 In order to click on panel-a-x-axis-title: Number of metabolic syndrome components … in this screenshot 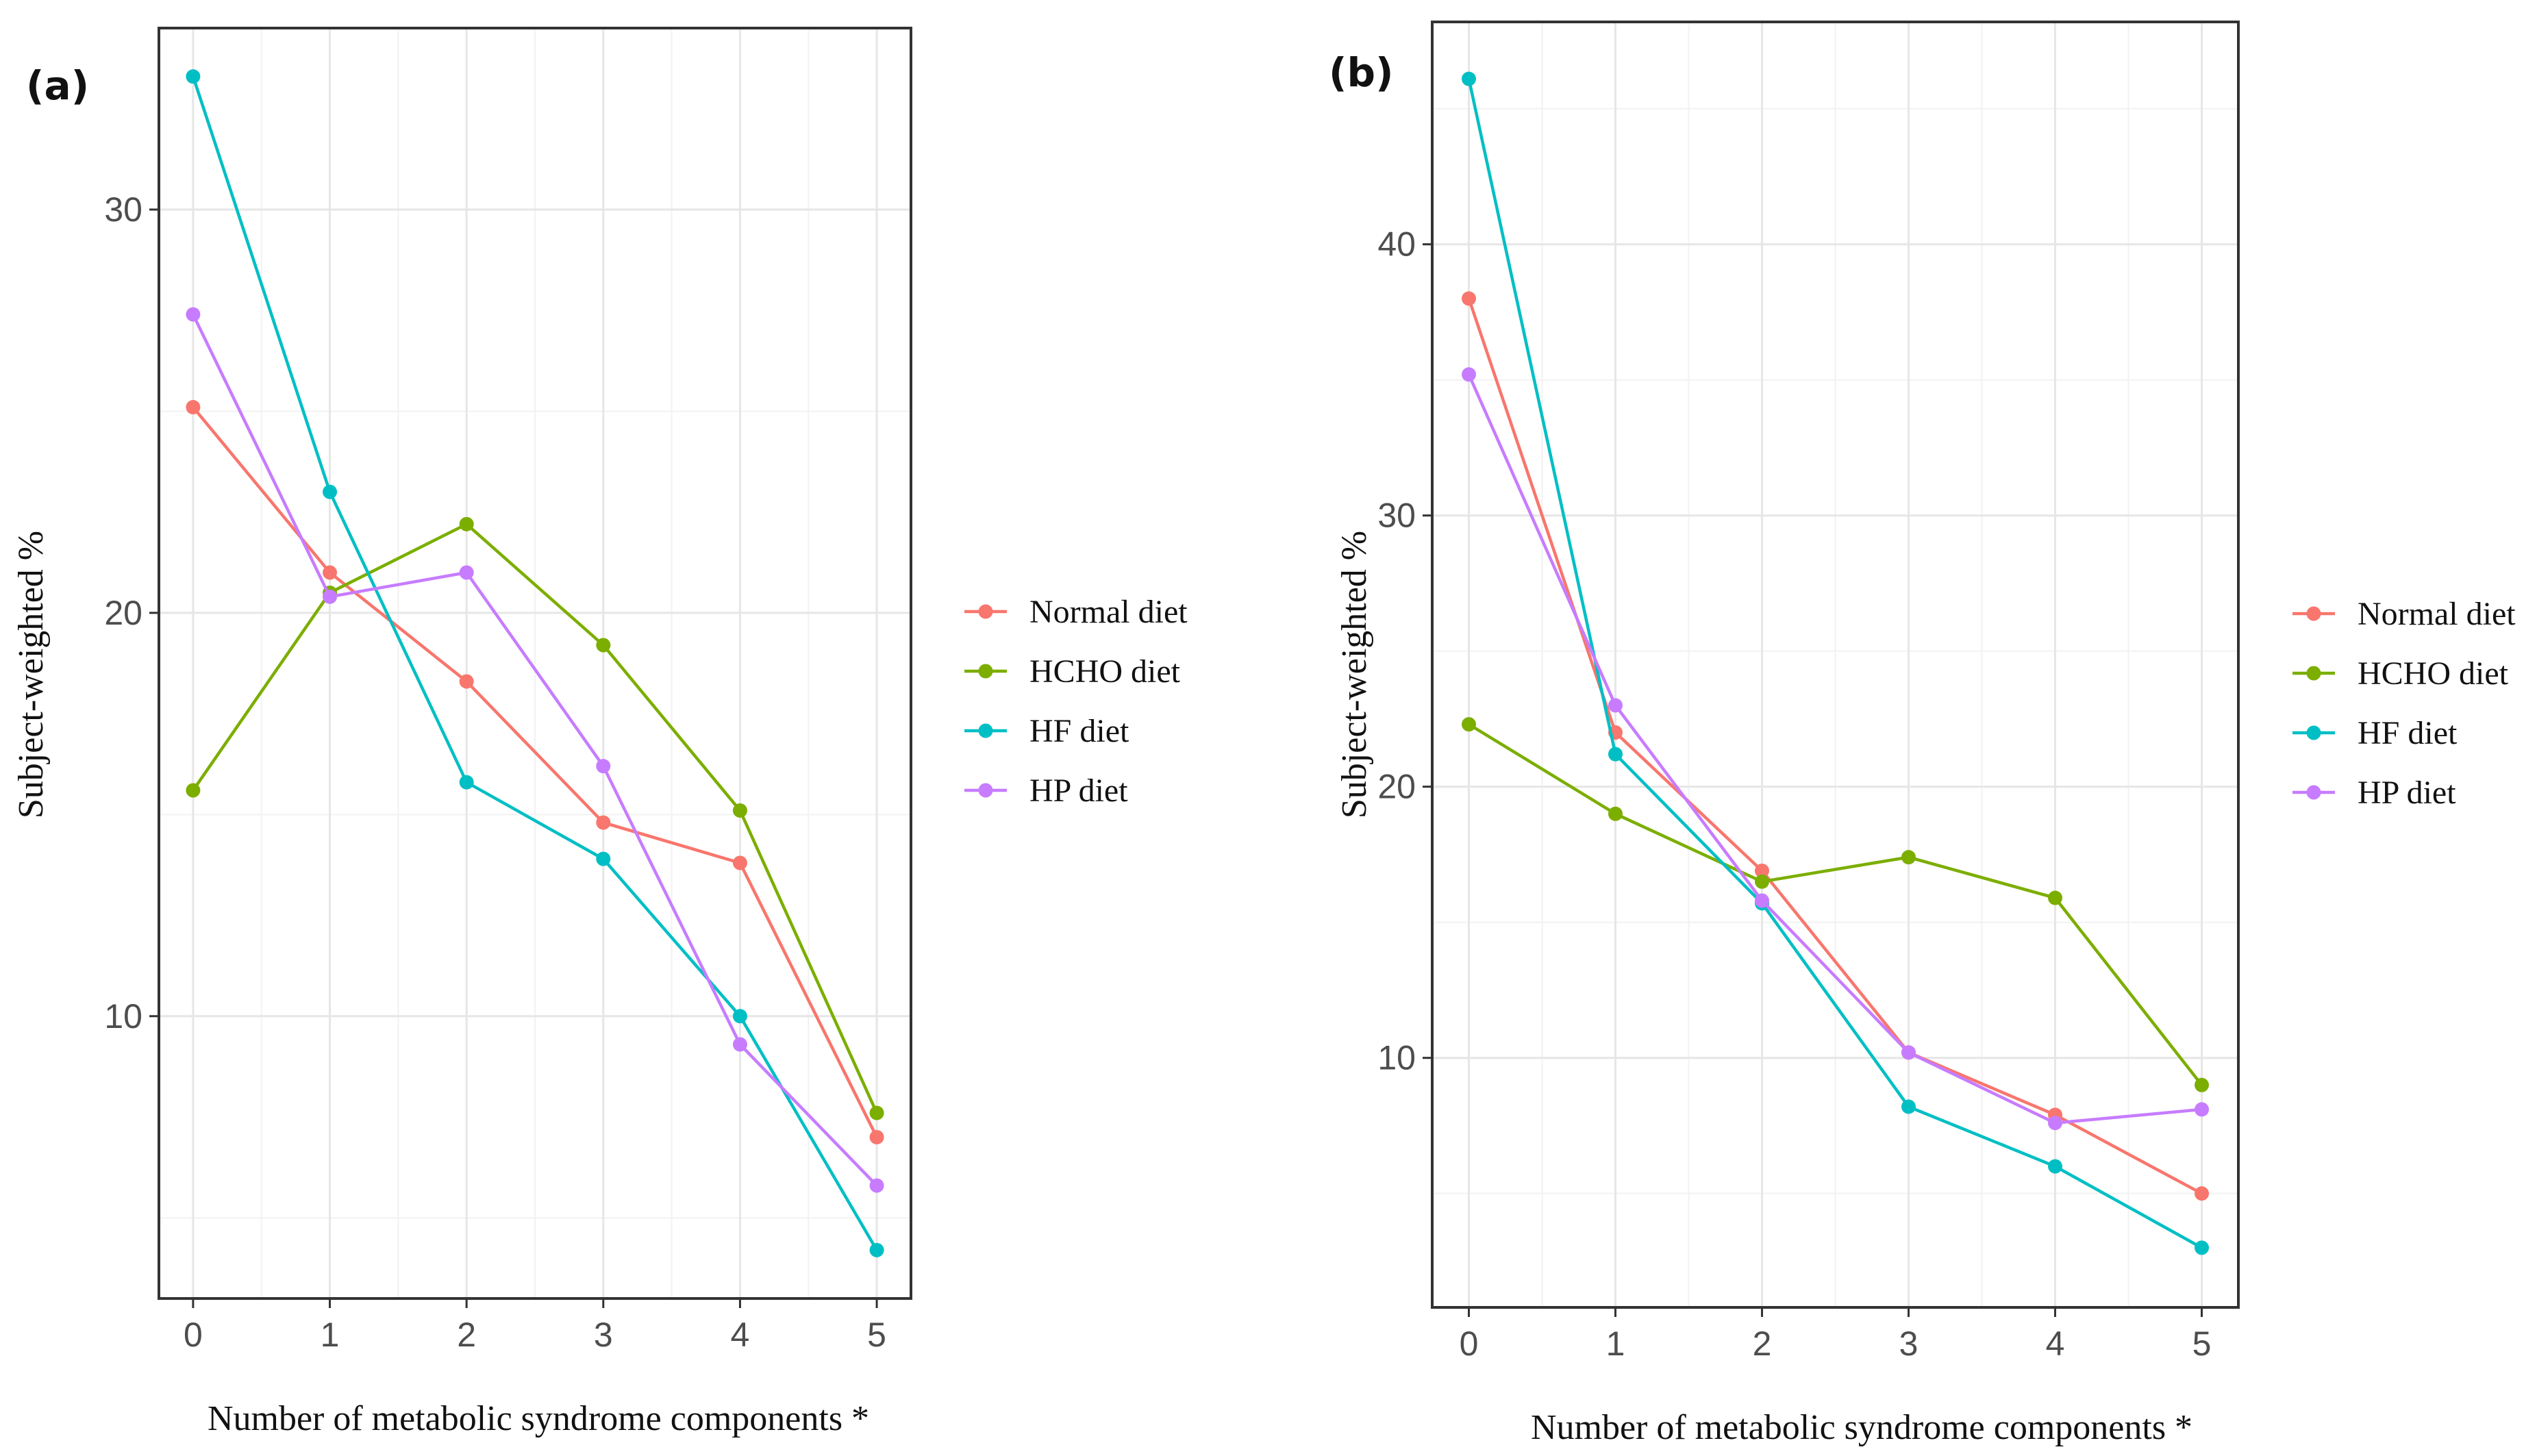, I will do `click(538, 1418)`.